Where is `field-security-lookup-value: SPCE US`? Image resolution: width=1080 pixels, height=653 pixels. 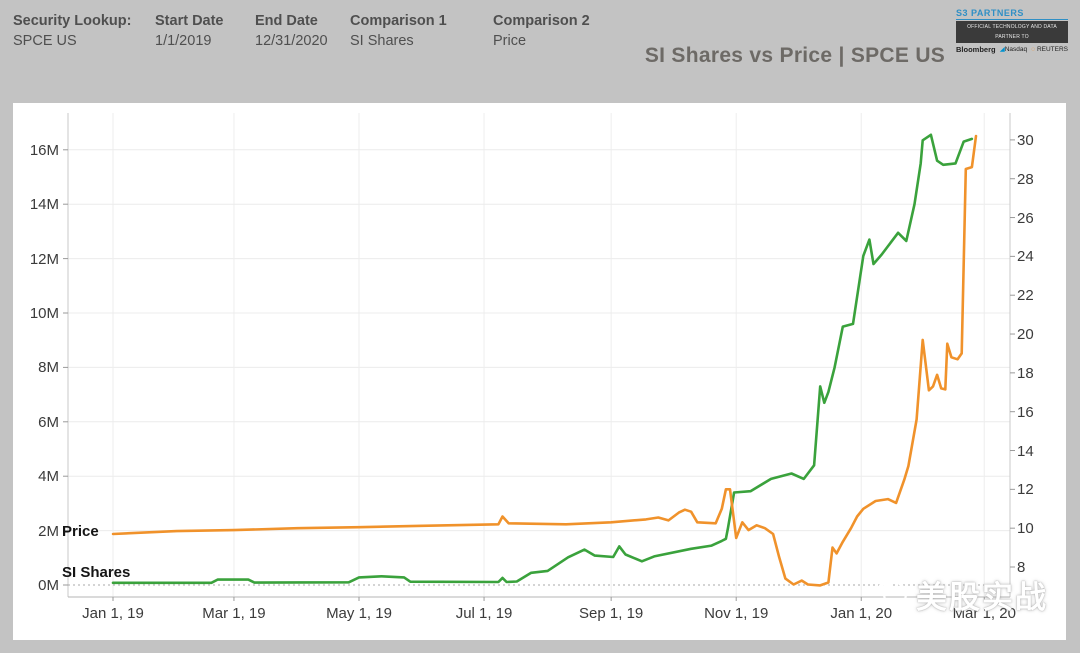 field-security-lookup-value: SPCE US is located at coordinates (45, 41).